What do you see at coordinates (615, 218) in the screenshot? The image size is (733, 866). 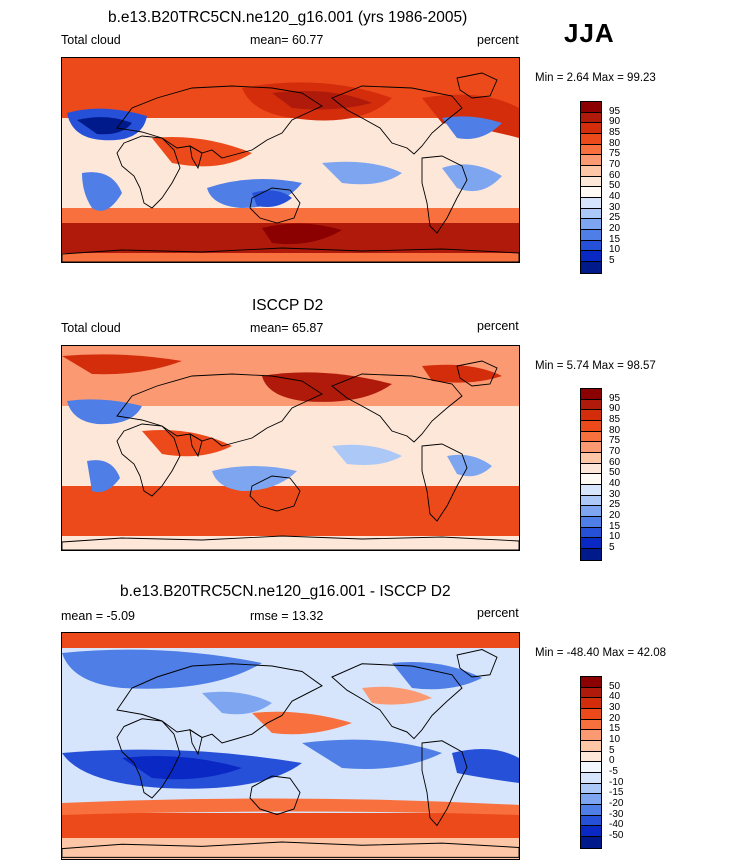 I see `colorbar-tick-label: 25` at bounding box center [615, 218].